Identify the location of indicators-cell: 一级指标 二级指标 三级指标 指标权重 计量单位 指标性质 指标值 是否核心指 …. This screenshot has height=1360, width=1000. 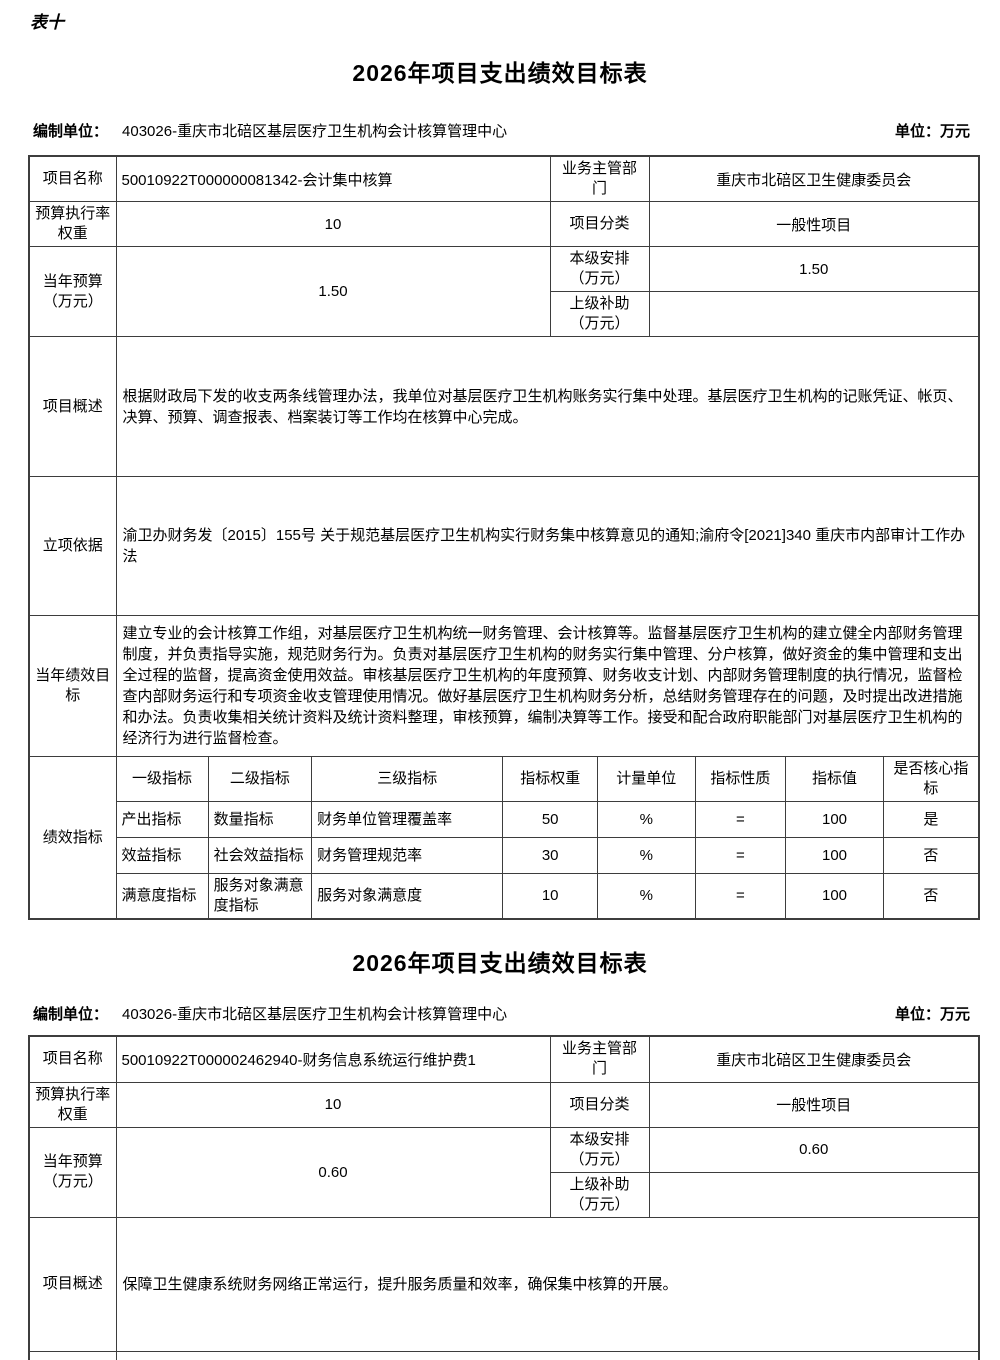
(547, 838).